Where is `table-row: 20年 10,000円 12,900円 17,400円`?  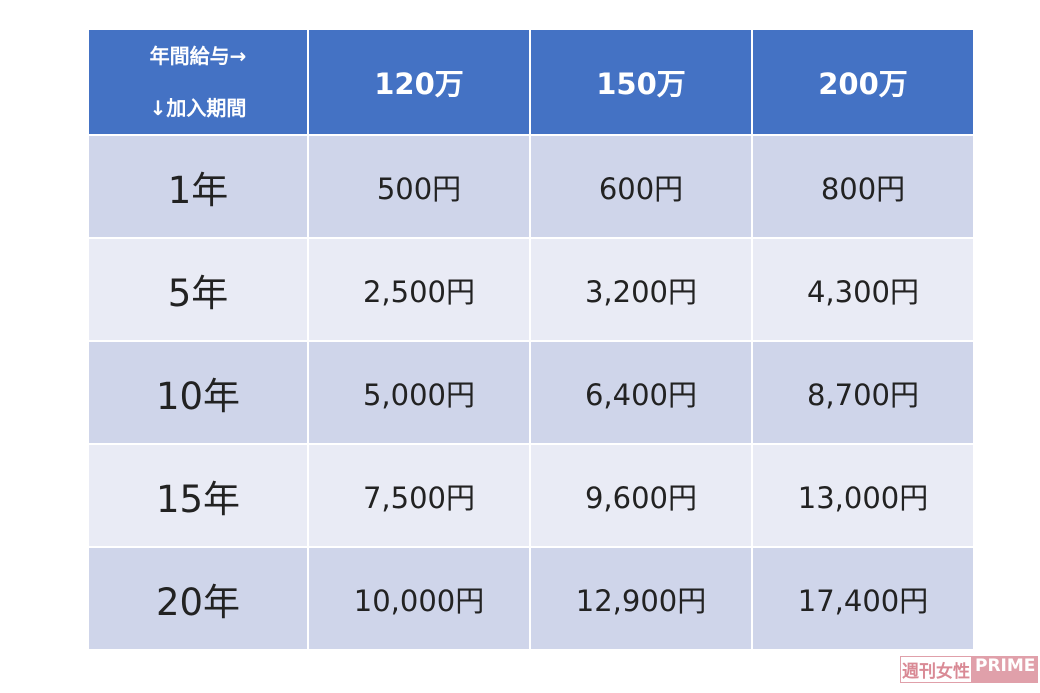
table-row: 20年 10,000円 12,900円 17,400円 is located at coordinates (531, 598).